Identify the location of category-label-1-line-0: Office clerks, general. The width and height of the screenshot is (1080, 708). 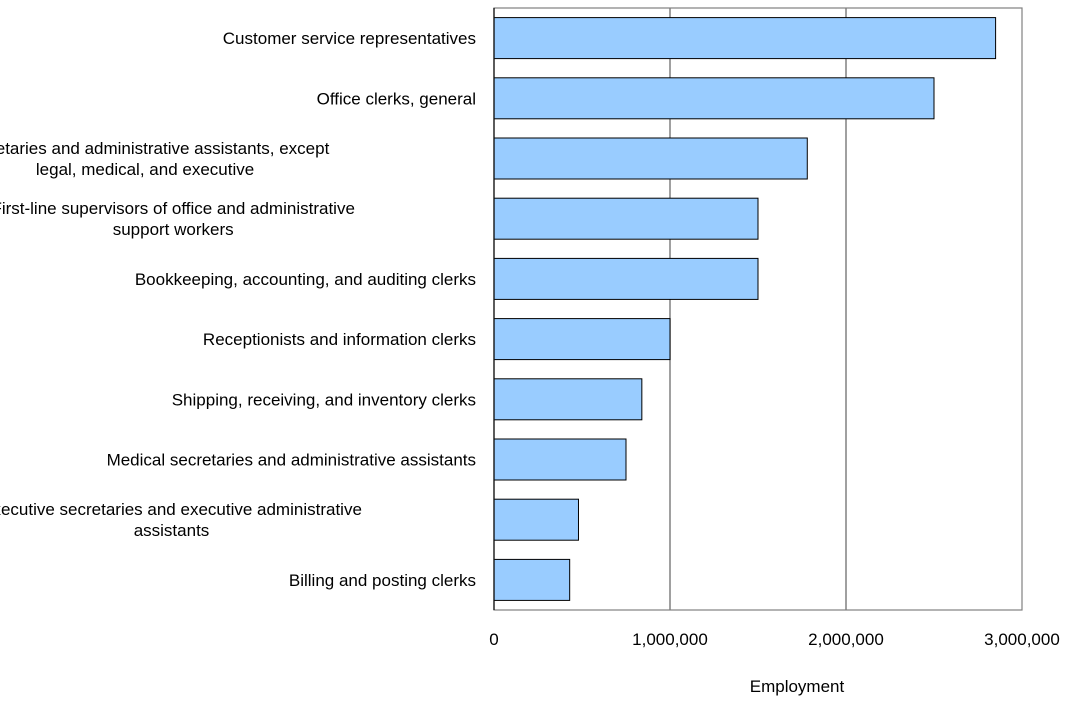
(396, 98).